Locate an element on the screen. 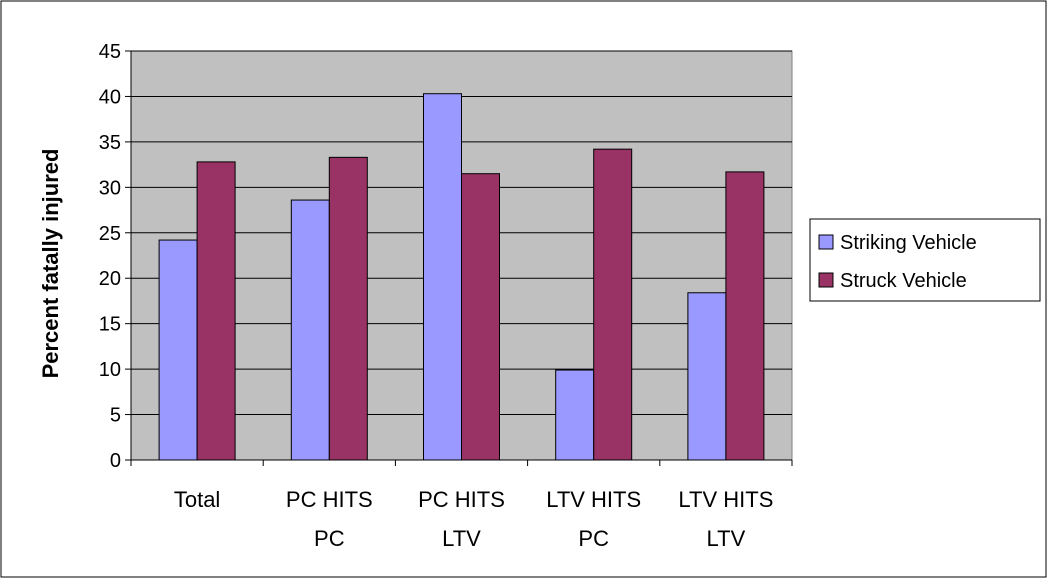 The width and height of the screenshot is (1047, 578). y-tick-label: 5 is located at coordinates (115, 416).